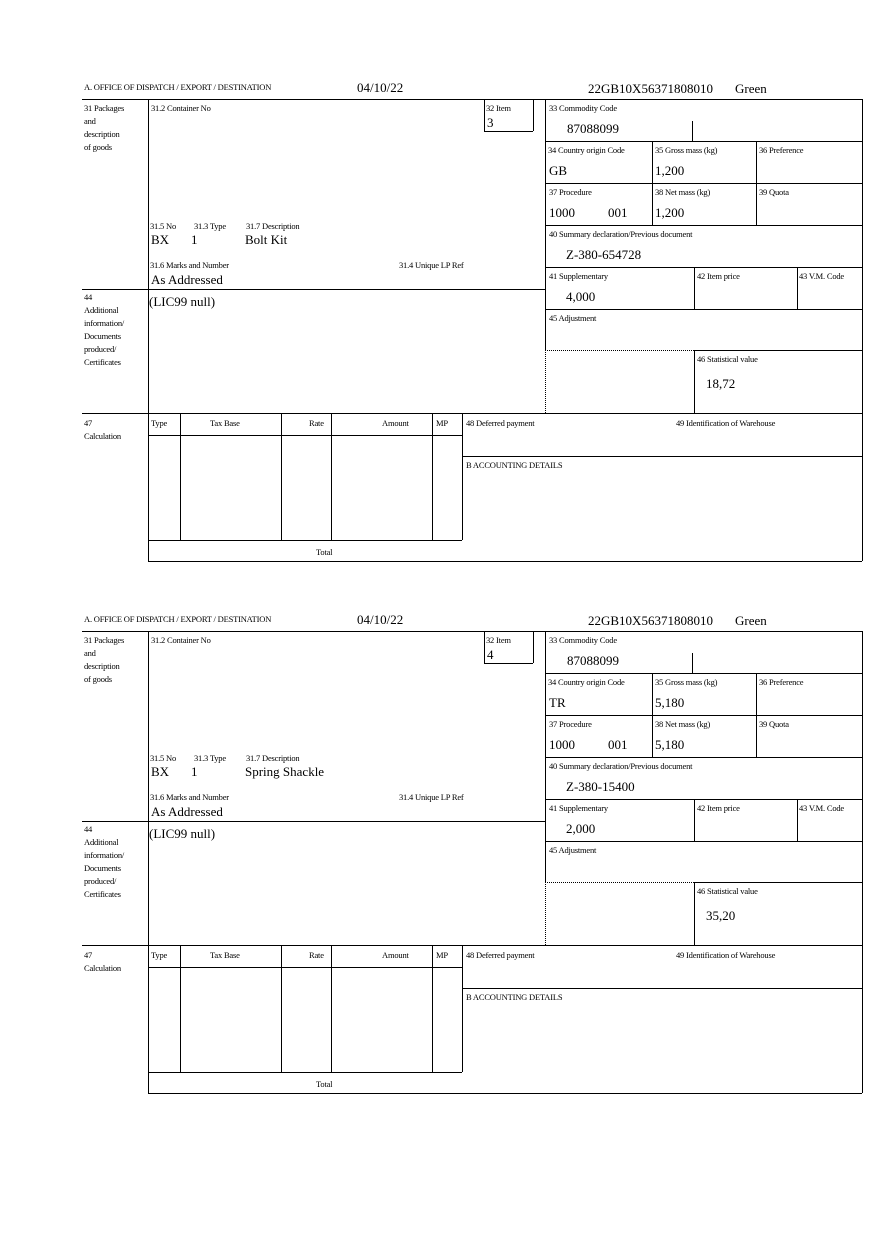 Image resolution: width=882 pixels, height=1250 pixels. Describe the element at coordinates (395, 955) in the screenshot. I see `calc-col-amount: Amount` at that location.